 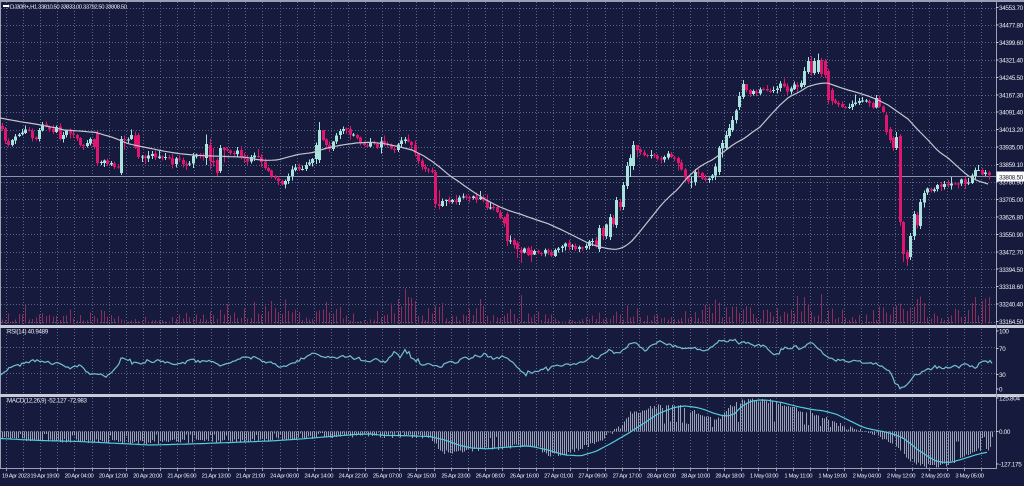 I want to click on svg-text: 33626.80, so click(x=1011, y=217).